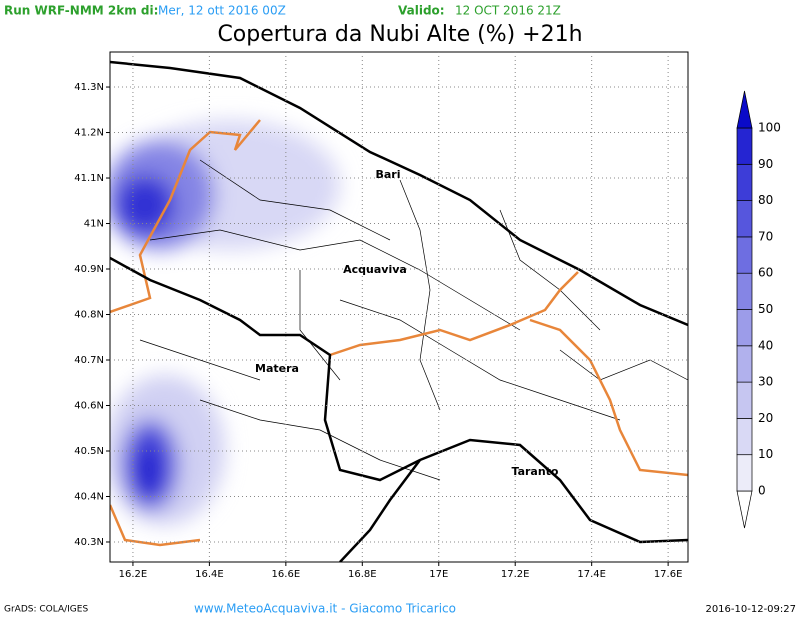 Image resolution: width=800 pixels, height=622 pixels. Describe the element at coordinates (89, 405) in the screenshot. I see `y-tick-label: 40.6N` at that location.